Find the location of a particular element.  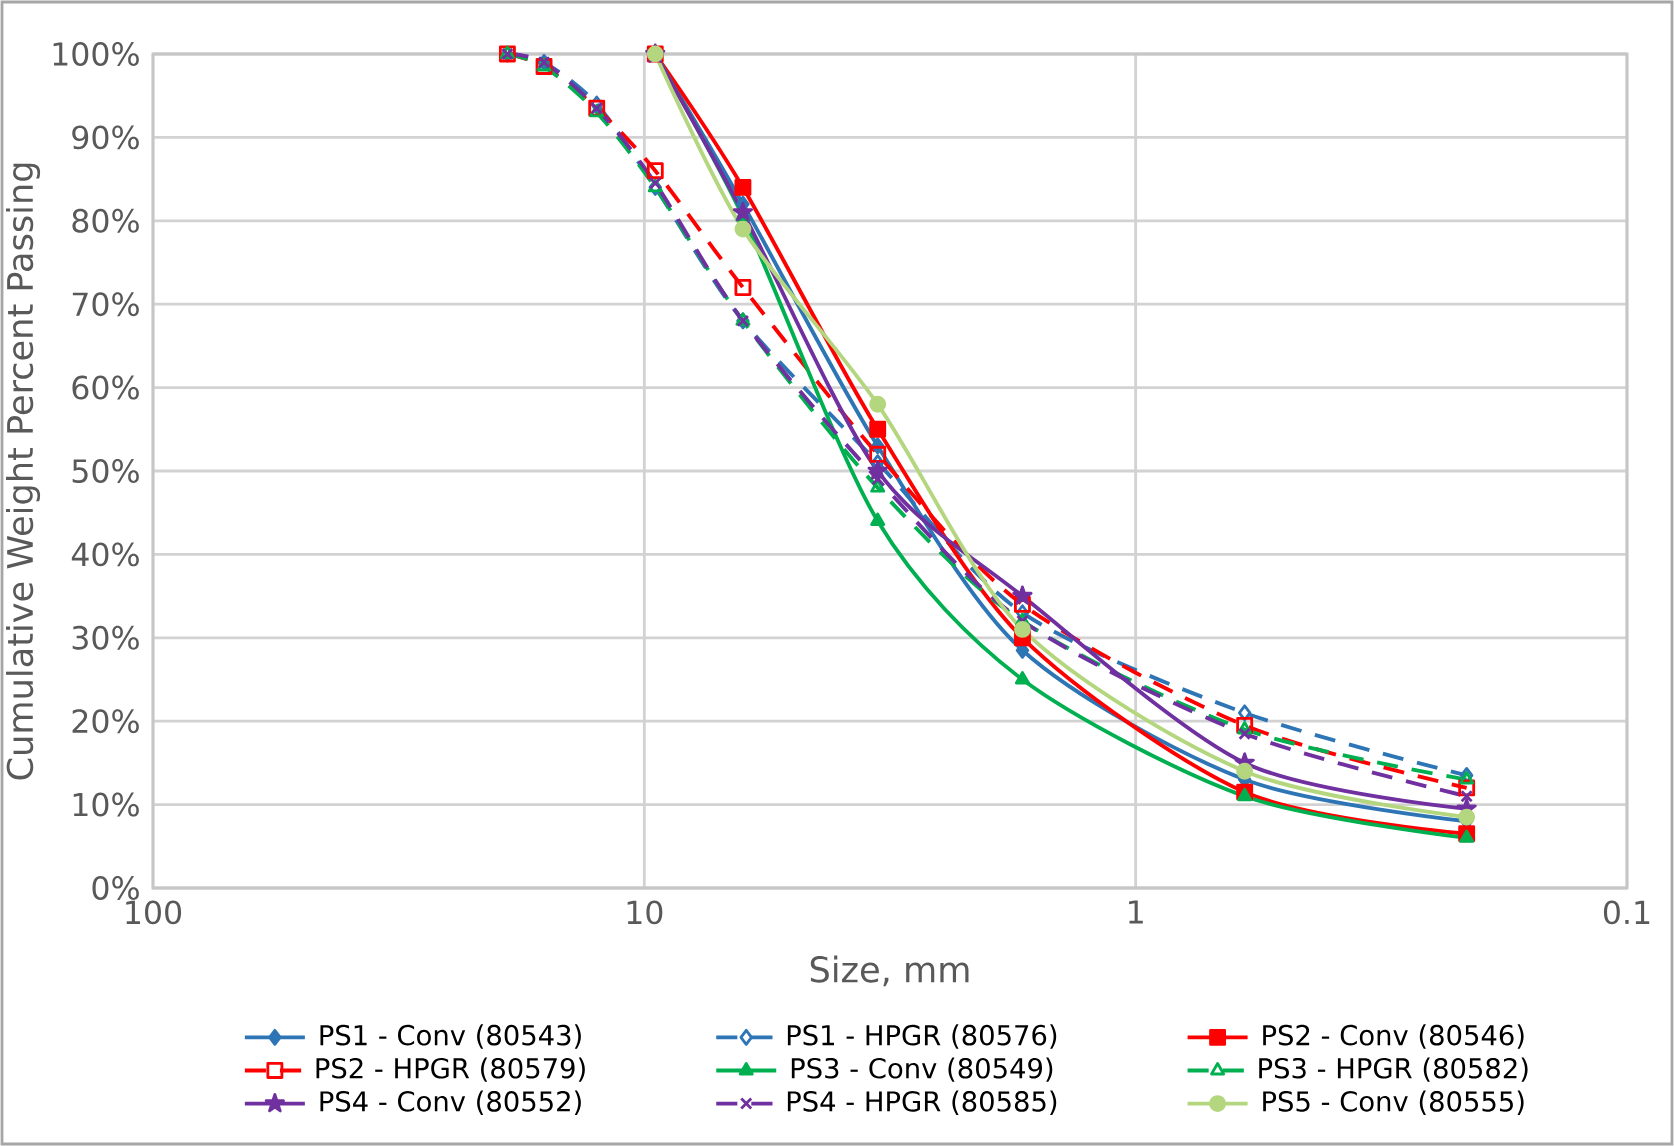

legend-label: PS4 - HPGR (80585) is located at coordinates (922, 1102).